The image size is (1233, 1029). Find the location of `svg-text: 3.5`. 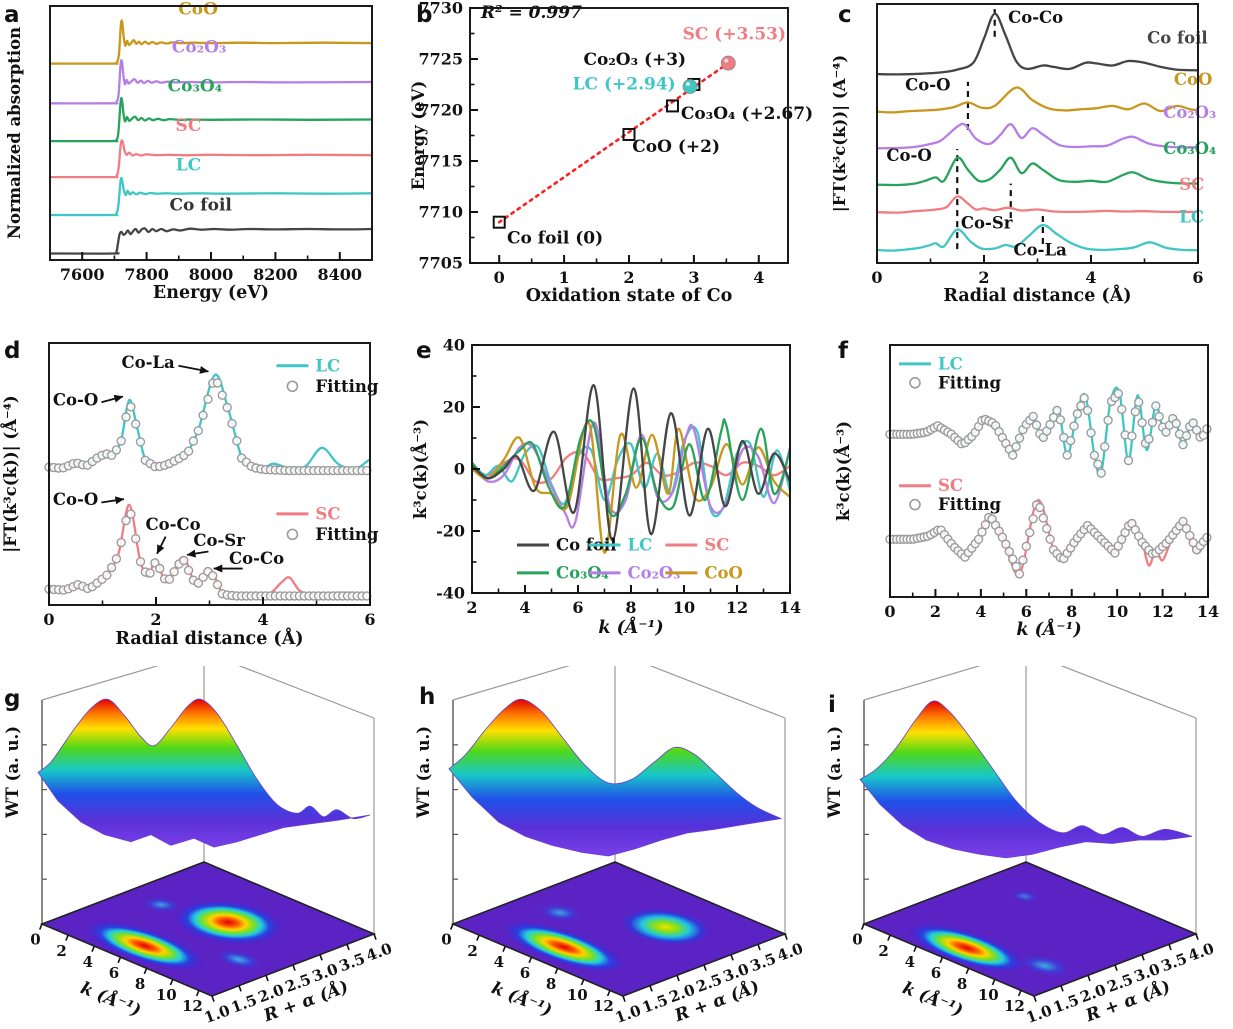

svg-text: 3.5 is located at coordinates (763, 963).